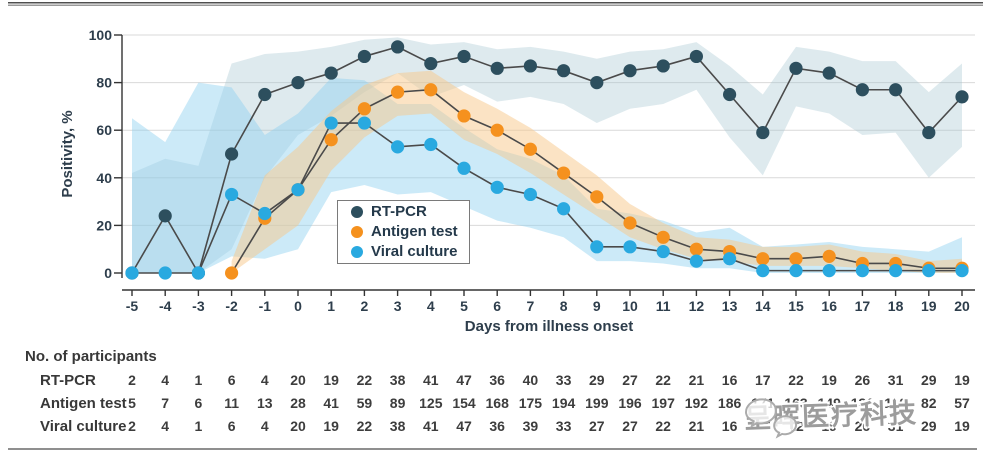 This screenshot has height=461, width=991. Describe the element at coordinates (530, 403) in the screenshot. I see `participants-value: 175` at that location.